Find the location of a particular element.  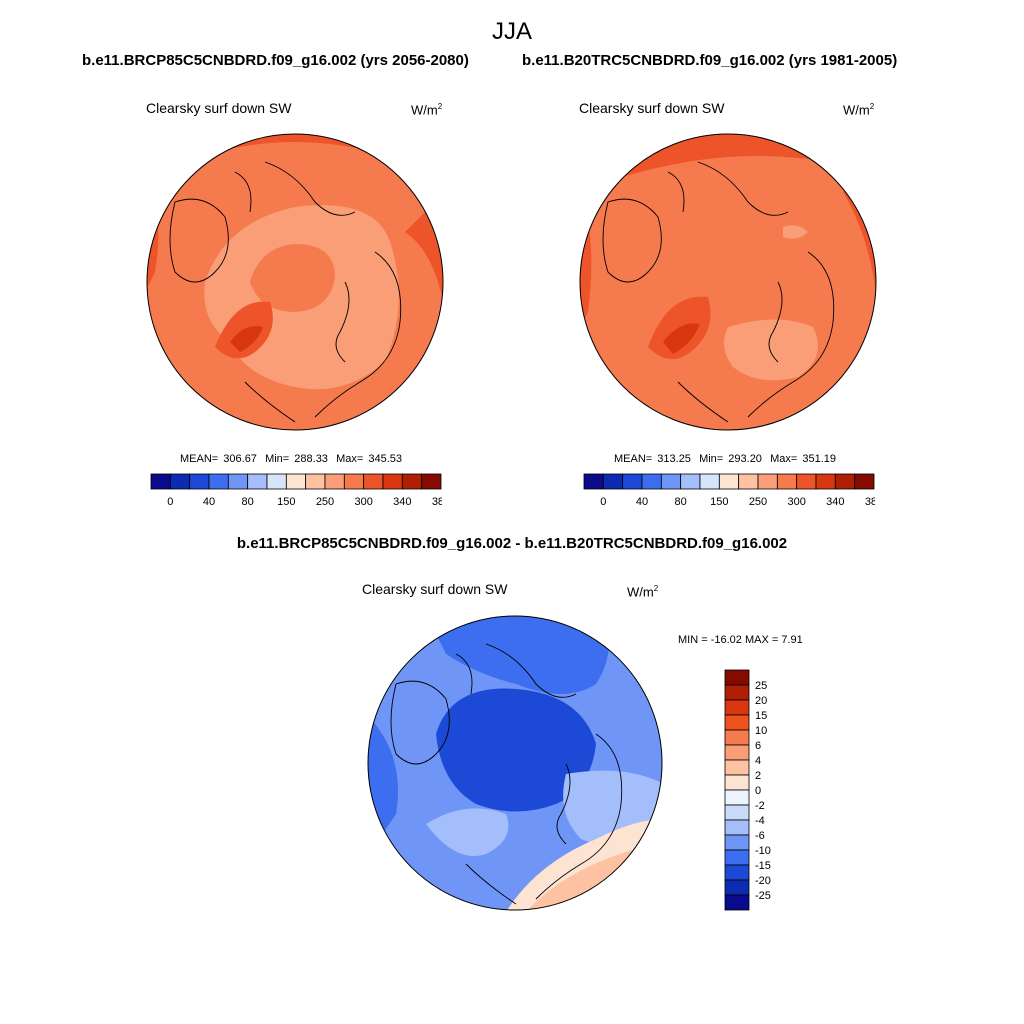

diff-units: W/m2 is located at coordinates (643, 592).